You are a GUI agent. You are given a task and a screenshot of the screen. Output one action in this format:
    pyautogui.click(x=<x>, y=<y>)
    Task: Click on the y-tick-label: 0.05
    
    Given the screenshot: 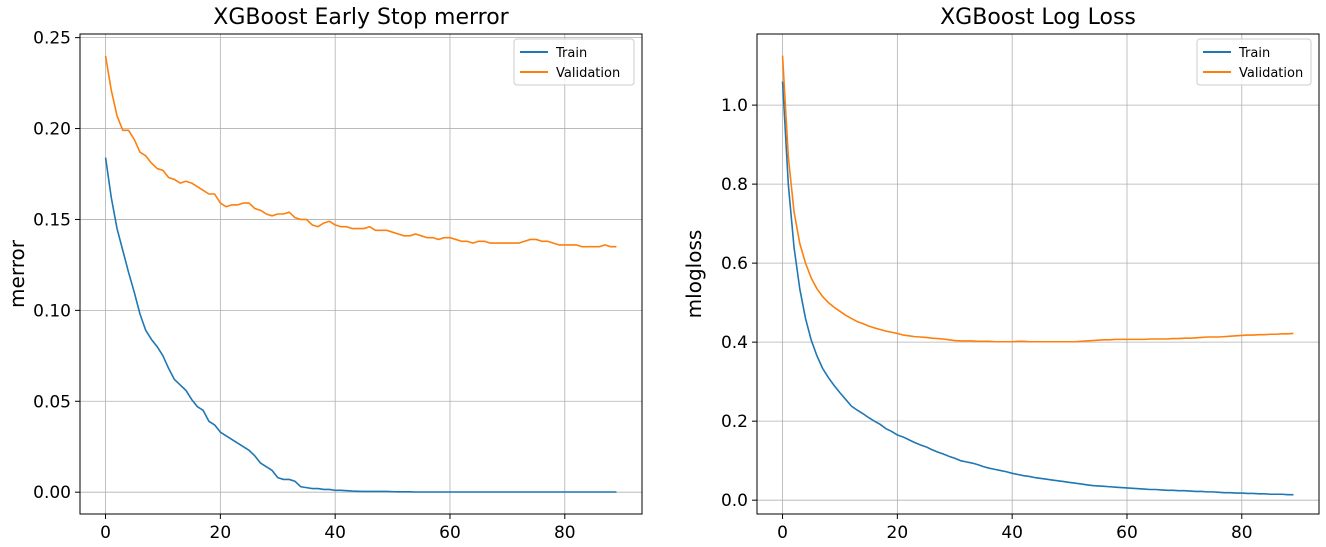 What is the action you would take?
    pyautogui.click(x=52, y=402)
    